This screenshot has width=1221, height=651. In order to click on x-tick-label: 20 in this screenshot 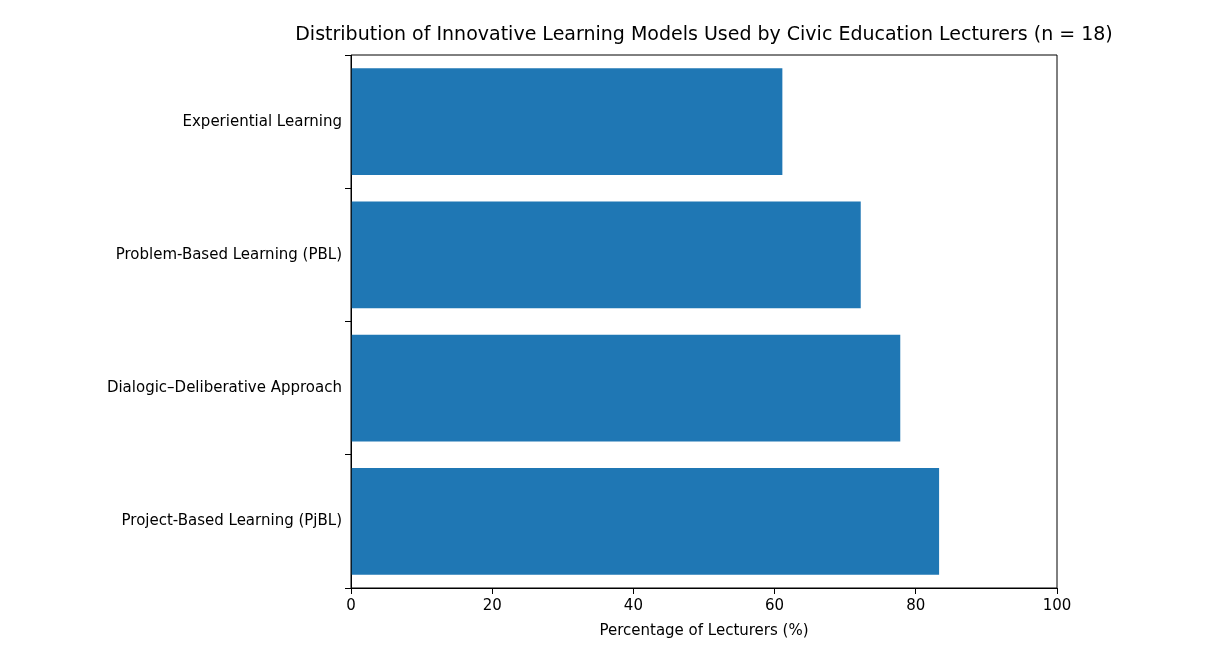, I will do `click(492, 604)`.